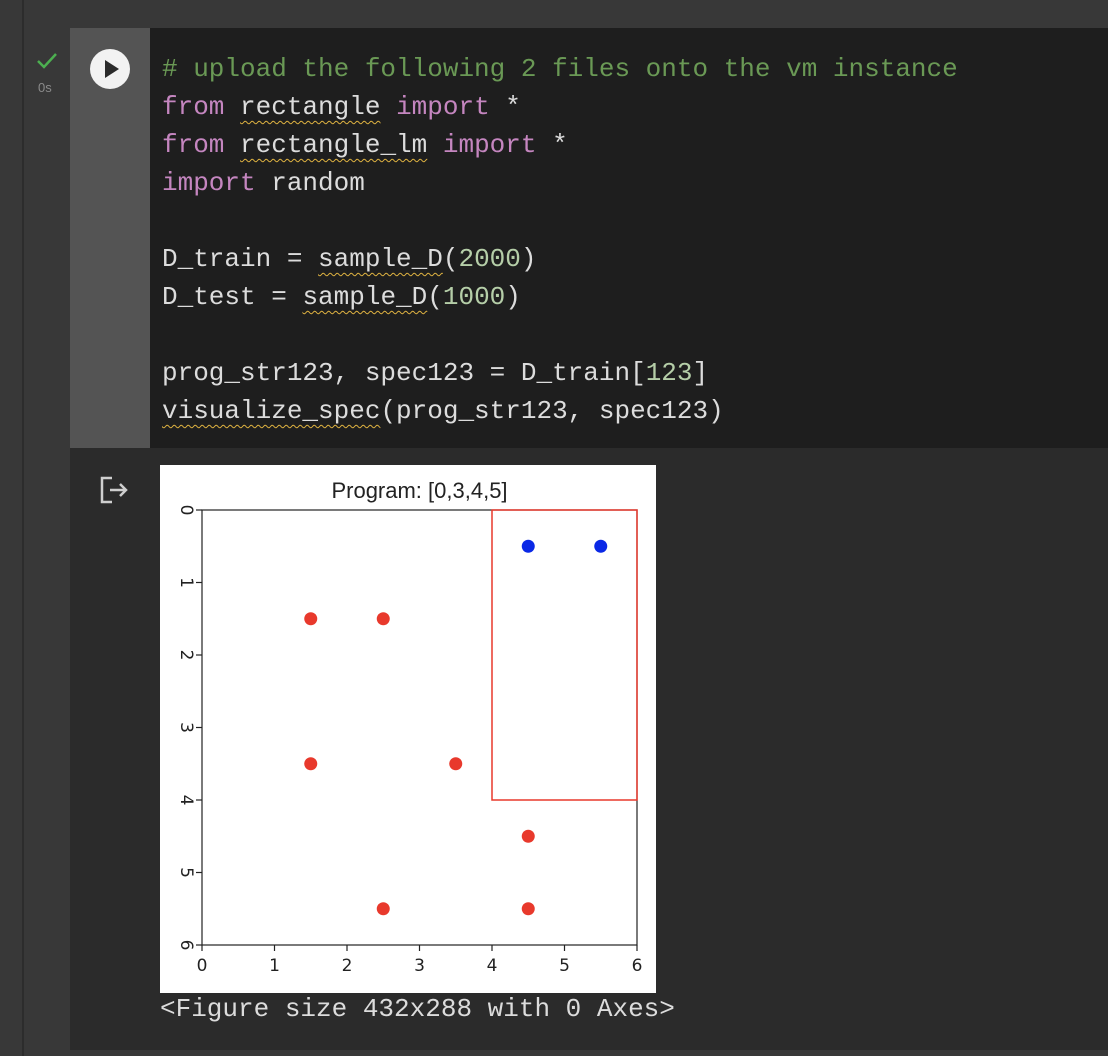  I want to click on code-token: rectangle_lm, so click(334, 145).